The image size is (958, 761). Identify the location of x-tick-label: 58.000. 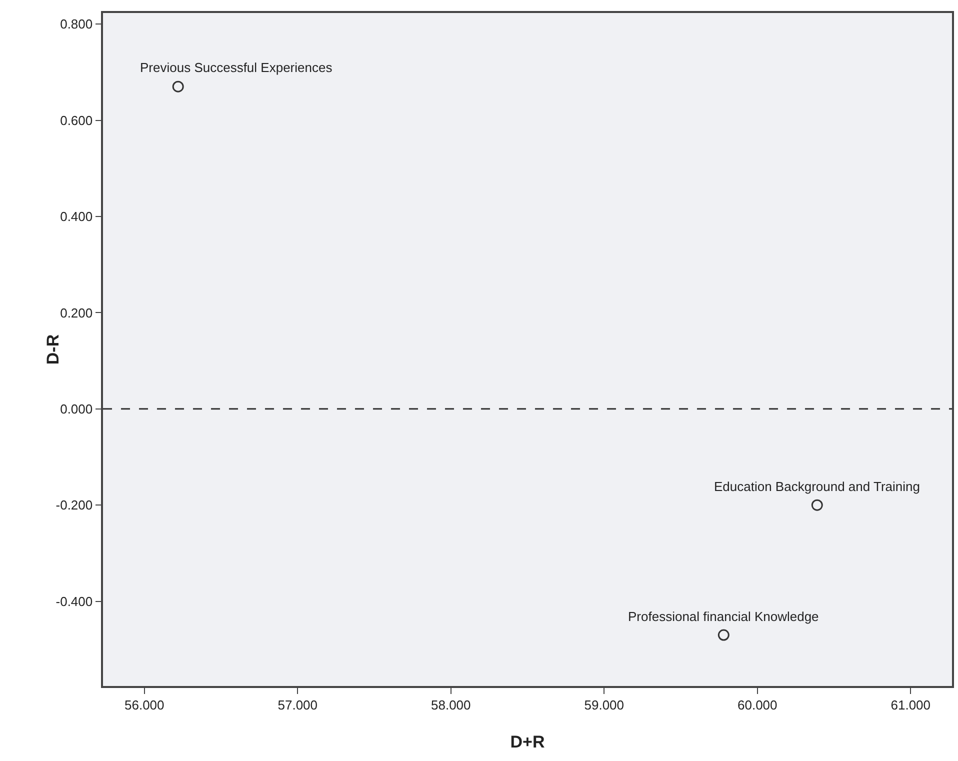
(450, 704).